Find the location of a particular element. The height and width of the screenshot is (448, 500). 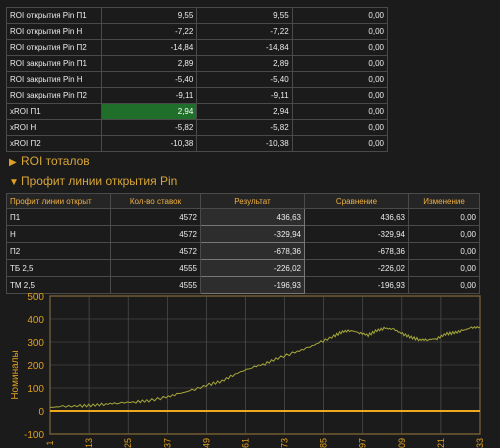

table-row: ROI открытия Pin П2 -14,84 -14,84 0,00 is located at coordinates (197, 47).